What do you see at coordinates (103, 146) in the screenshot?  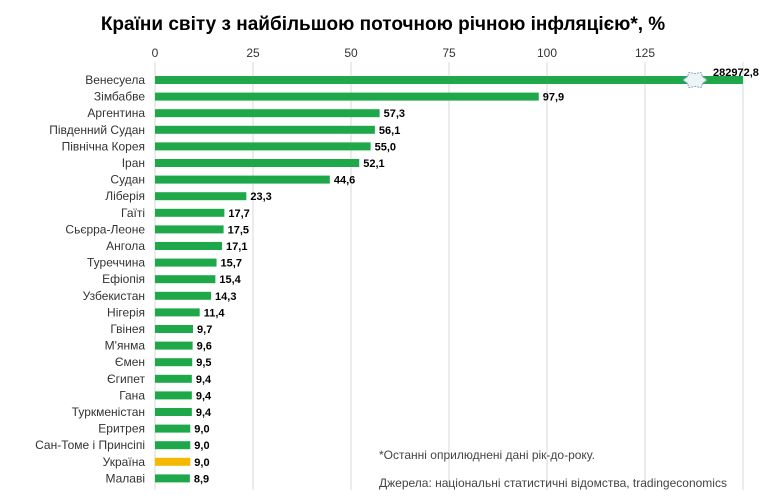 I see `category-label: Північна Корея` at bounding box center [103, 146].